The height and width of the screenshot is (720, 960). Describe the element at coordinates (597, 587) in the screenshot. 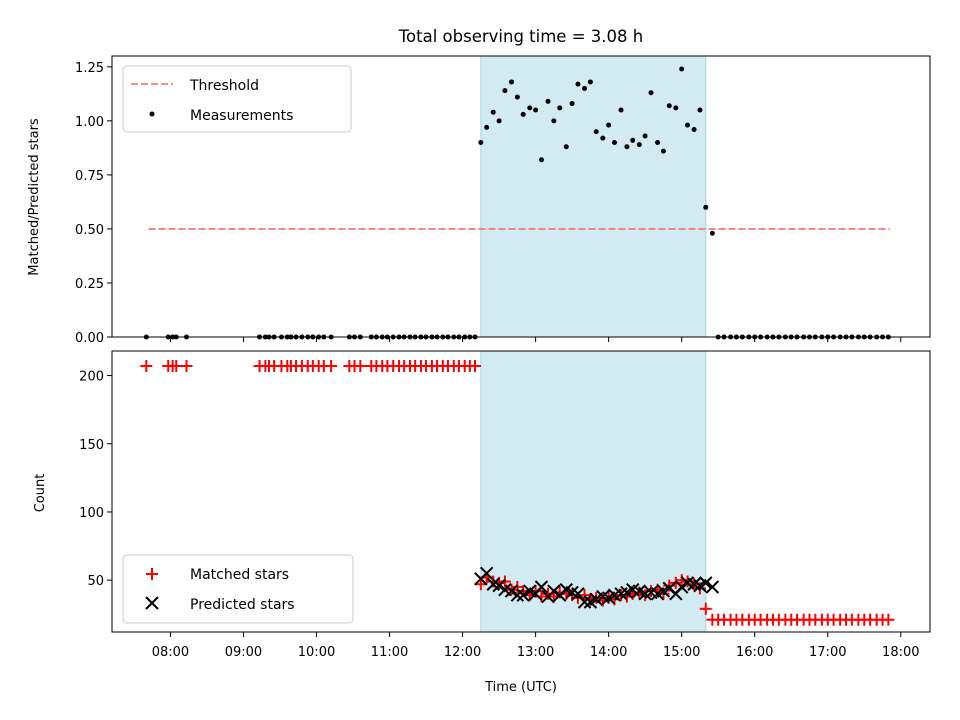

I see `bottom-predicted-markers` at that location.